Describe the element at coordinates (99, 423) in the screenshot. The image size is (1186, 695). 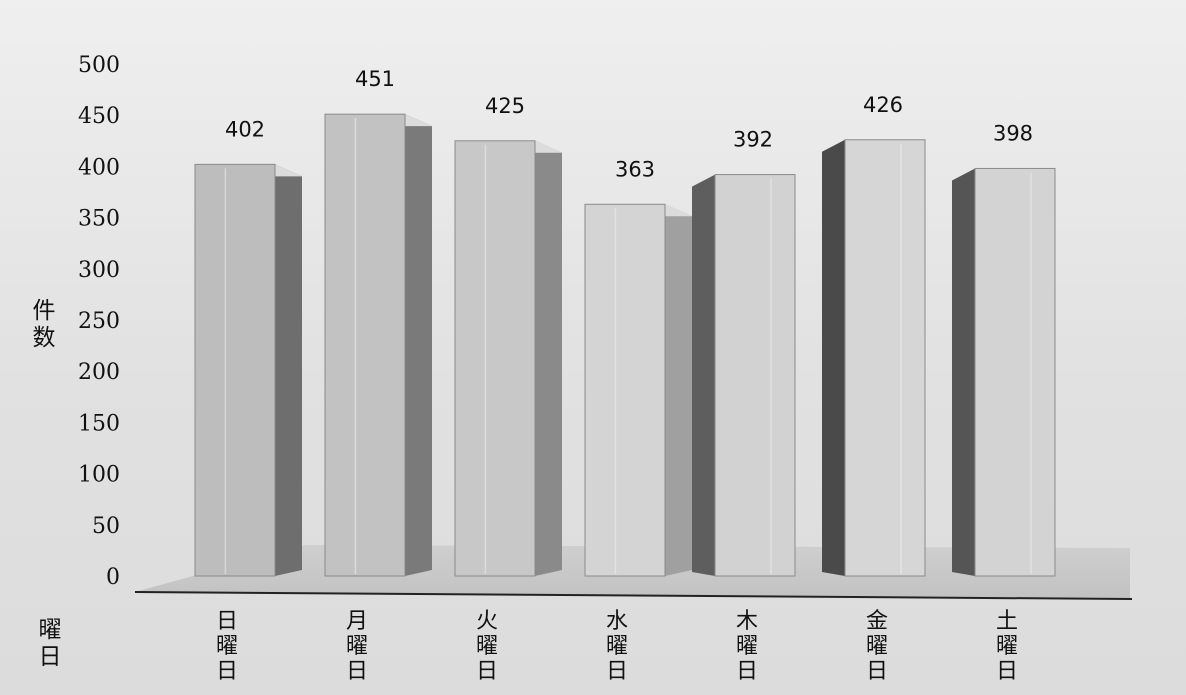
I see `y-tick-label: 150` at that location.